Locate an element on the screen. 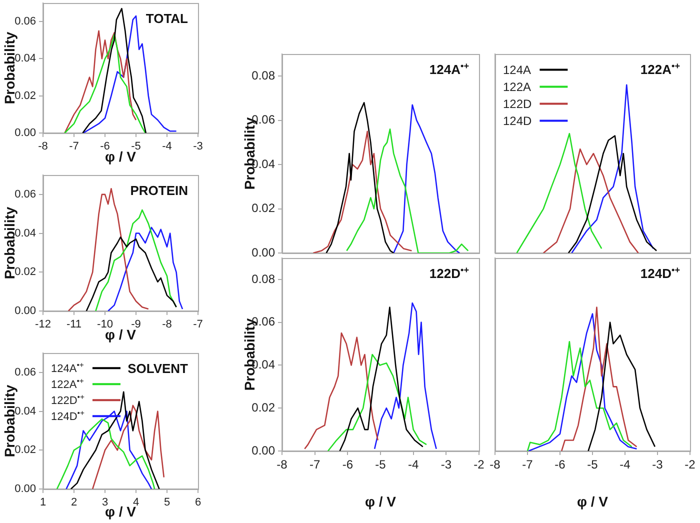 The width and height of the screenshot is (700, 523). legend-label: 124D is located at coordinates (517, 121).